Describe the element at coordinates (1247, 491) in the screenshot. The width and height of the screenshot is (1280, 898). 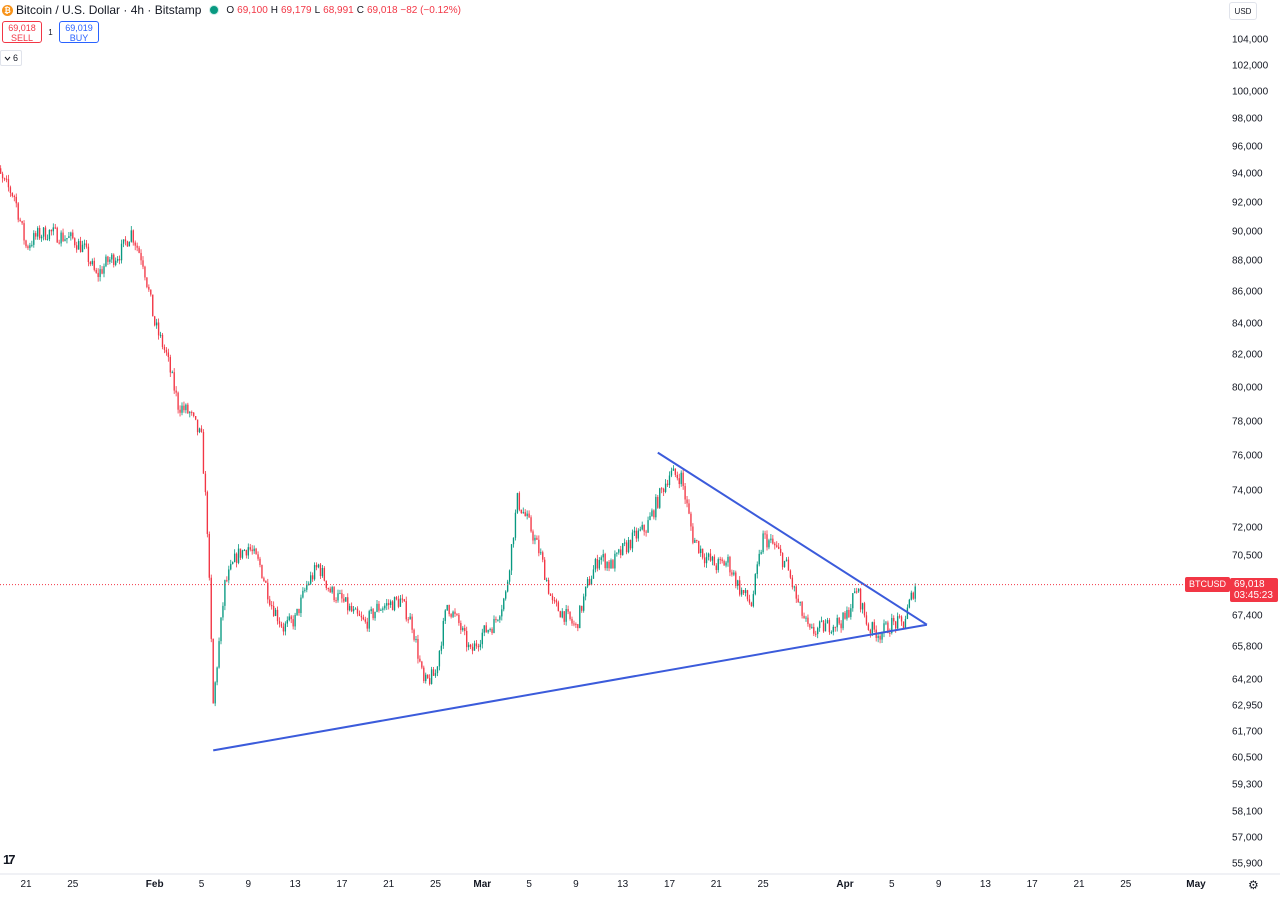
I see `price-tick-label: 74,000` at that location.